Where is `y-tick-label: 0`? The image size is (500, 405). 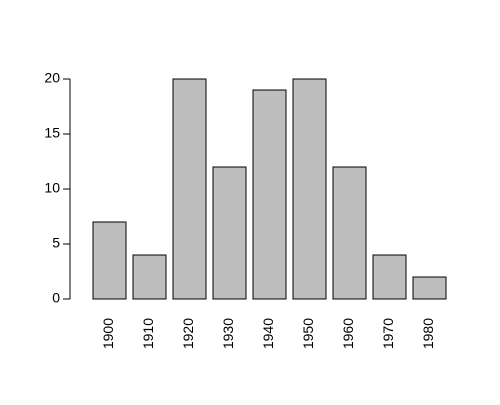
y-tick-label: 0 is located at coordinates (56, 298).